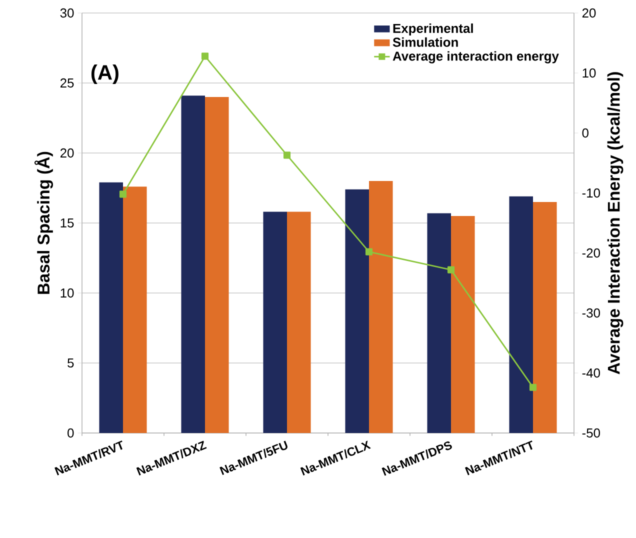 This screenshot has height=538, width=636. I want to click on y2-tick-label: 20, so click(589, 13).